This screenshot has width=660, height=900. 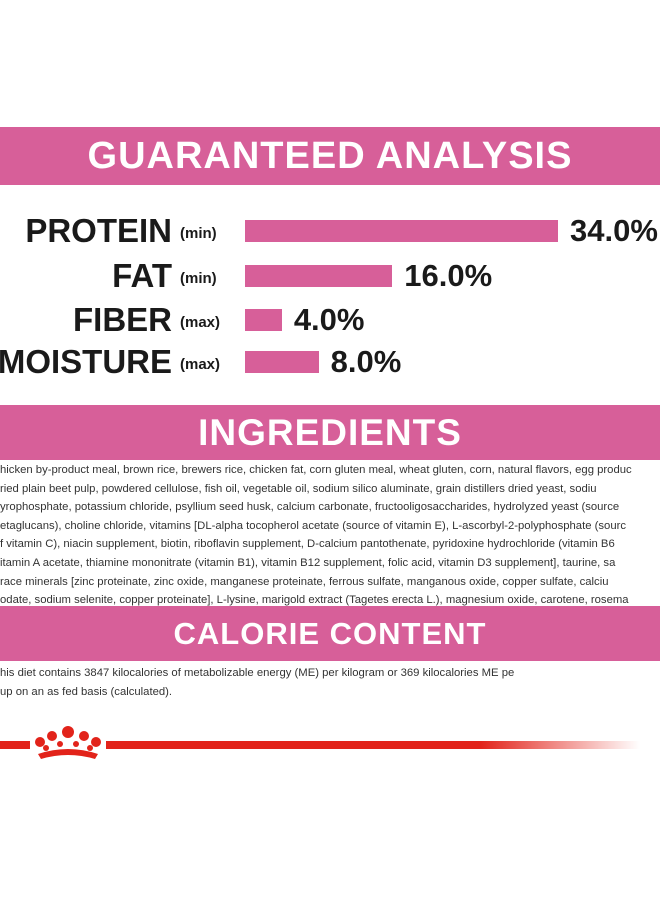 I want to click on category-label: FAT, so click(x=142, y=275).